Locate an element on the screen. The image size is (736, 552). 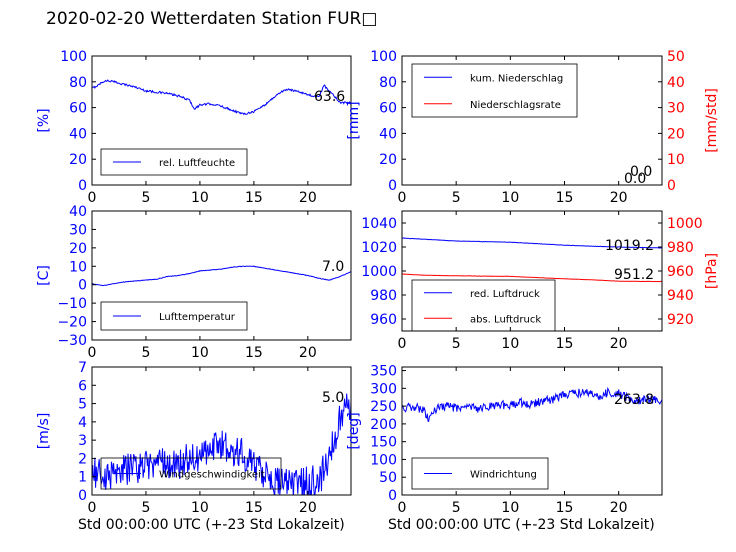
y-tick-label: 960 is located at coordinates (383, 320).